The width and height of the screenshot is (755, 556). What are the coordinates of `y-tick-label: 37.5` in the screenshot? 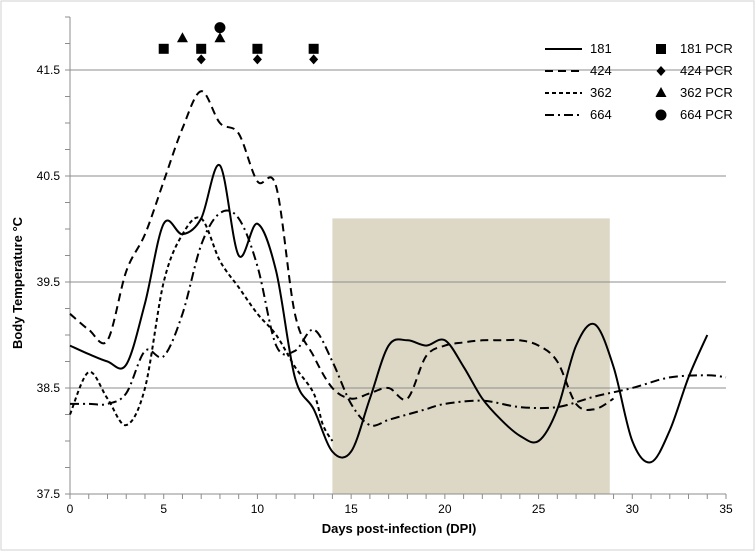 It's located at (49, 494).